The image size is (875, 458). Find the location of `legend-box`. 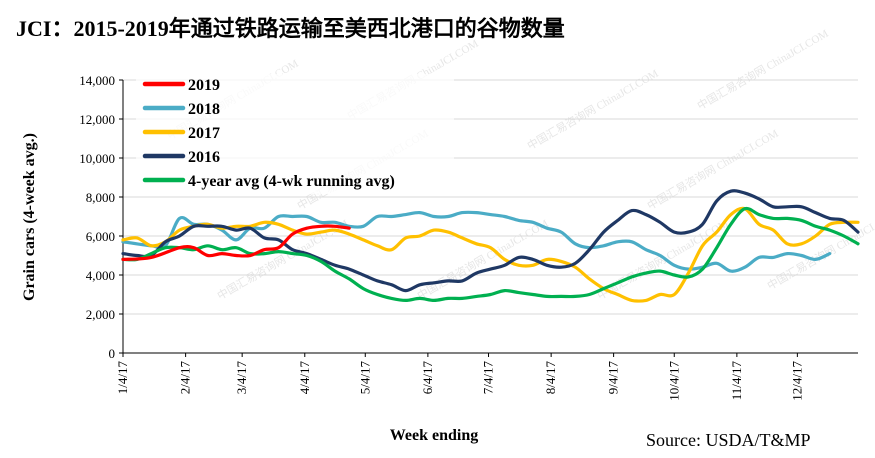

legend-box is located at coordinates (295, 134).